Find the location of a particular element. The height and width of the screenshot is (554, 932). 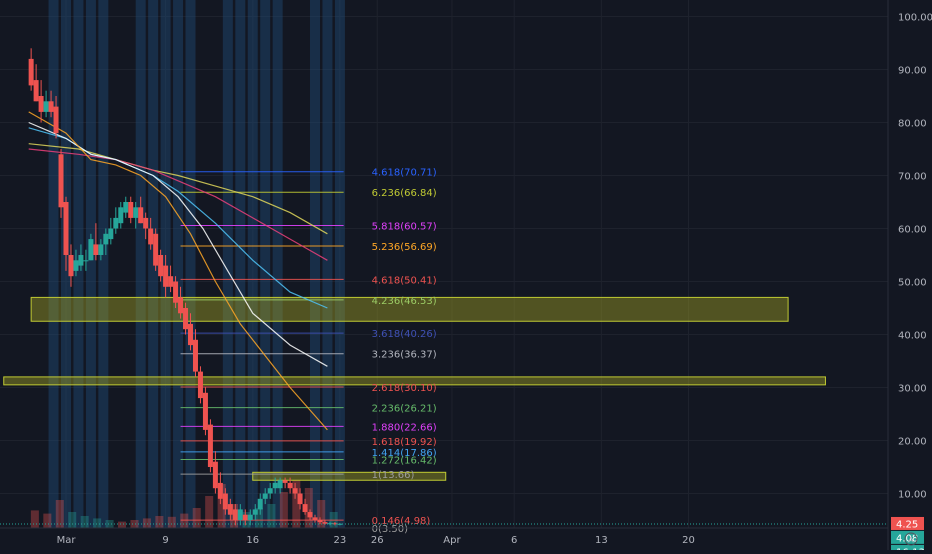

y-tick-label: 50.00 is located at coordinates (912, 283).